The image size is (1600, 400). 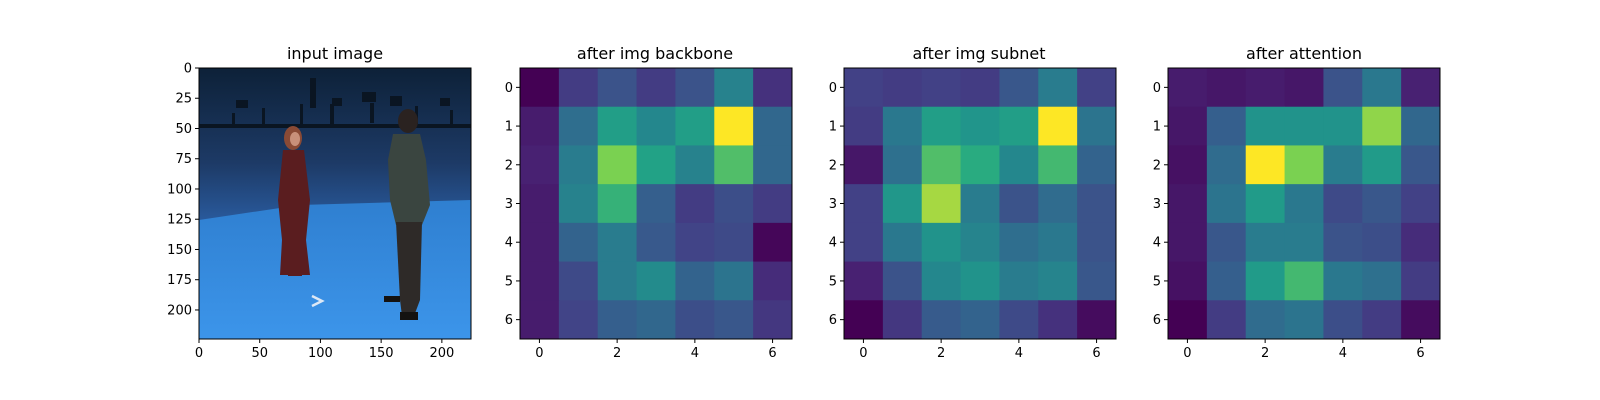 I want to click on floor-marker, so click(x=318, y=301).